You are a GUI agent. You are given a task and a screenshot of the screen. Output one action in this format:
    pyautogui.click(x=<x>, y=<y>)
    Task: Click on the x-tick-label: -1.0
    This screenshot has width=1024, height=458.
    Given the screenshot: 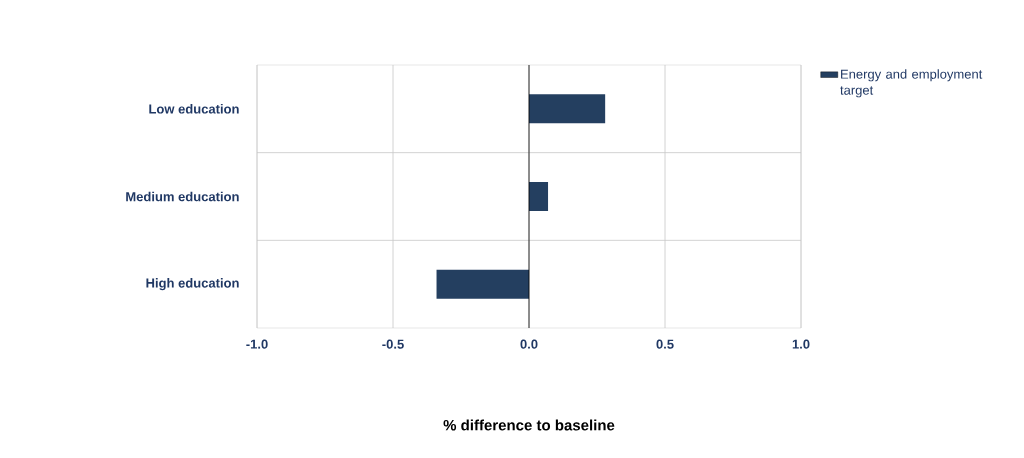 What is the action you would take?
    pyautogui.click(x=257, y=344)
    